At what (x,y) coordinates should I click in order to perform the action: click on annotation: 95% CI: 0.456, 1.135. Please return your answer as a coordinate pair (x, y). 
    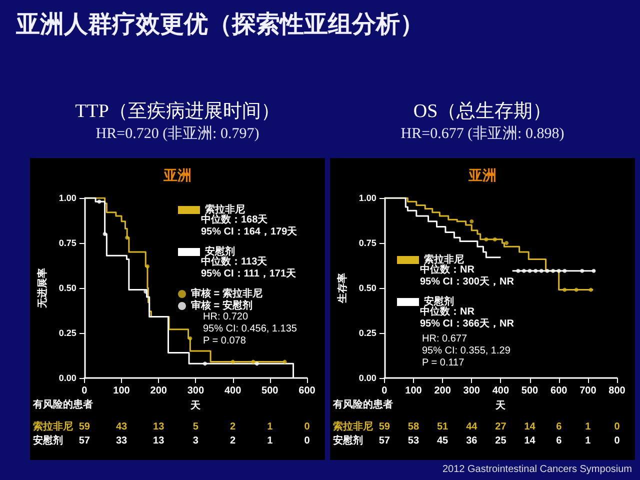
    Looking at the image, I should click on (250, 329).